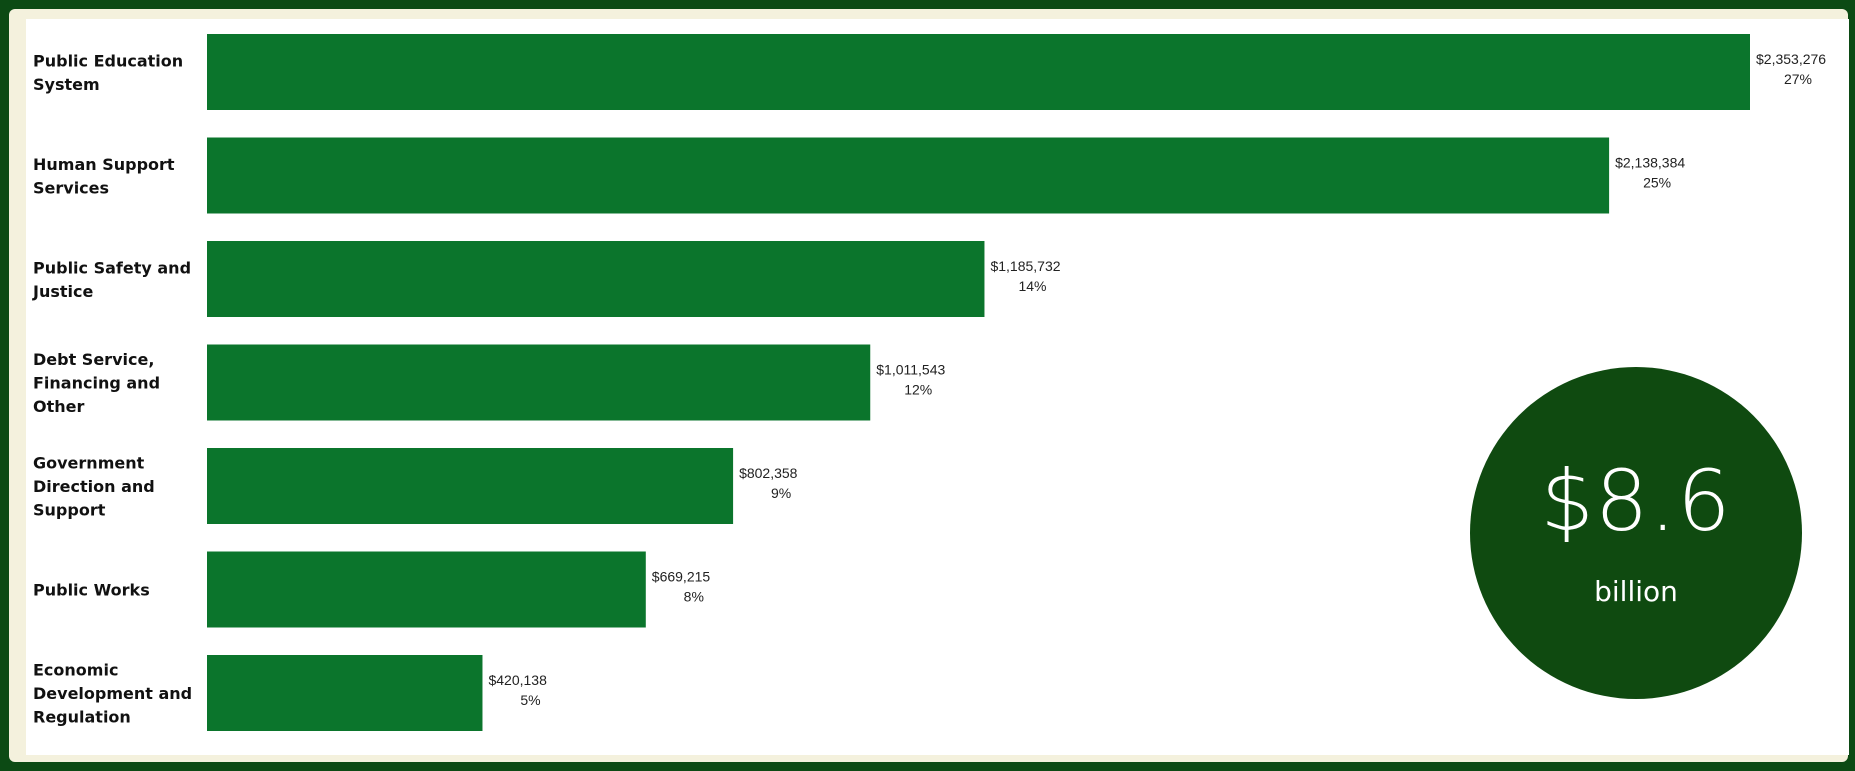  What do you see at coordinates (1657, 183) in the screenshot?
I see `percent-label: 25%` at bounding box center [1657, 183].